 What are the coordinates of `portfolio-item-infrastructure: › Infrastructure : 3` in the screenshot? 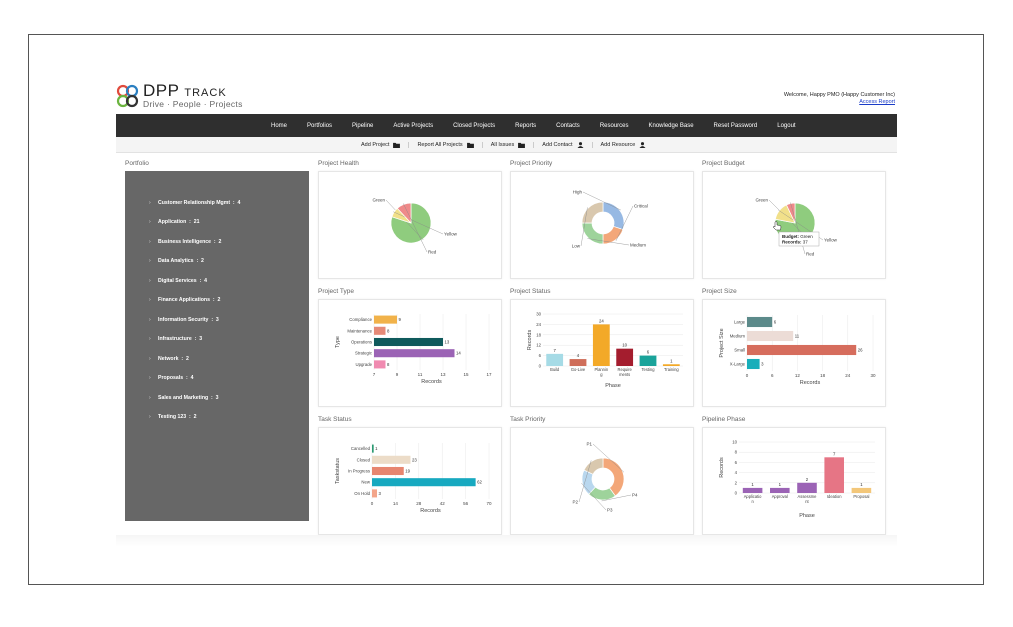 It's located at (194, 340).